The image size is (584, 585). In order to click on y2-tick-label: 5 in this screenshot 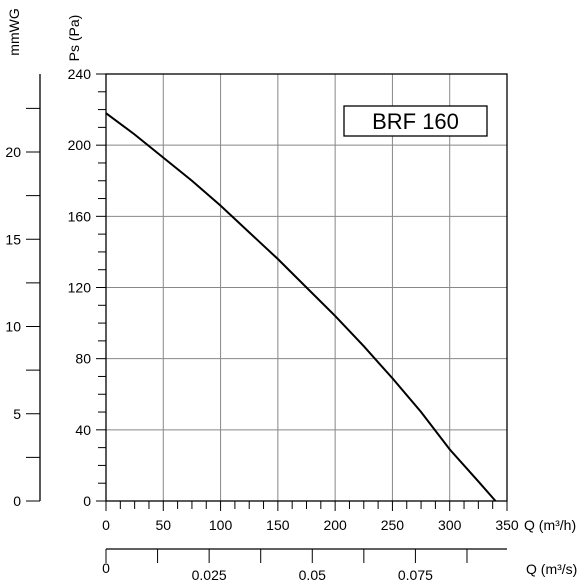, I will do `click(17, 414)`.